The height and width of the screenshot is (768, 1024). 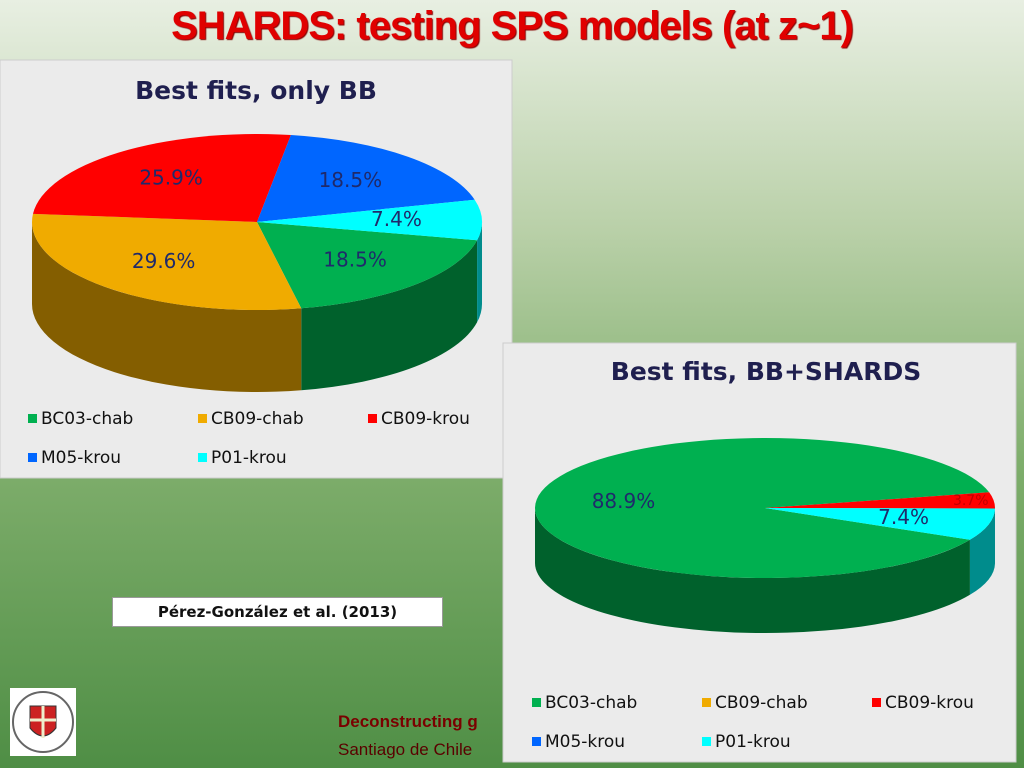 I want to click on footer-line: Santiago de Chile, so click(x=405, y=749).